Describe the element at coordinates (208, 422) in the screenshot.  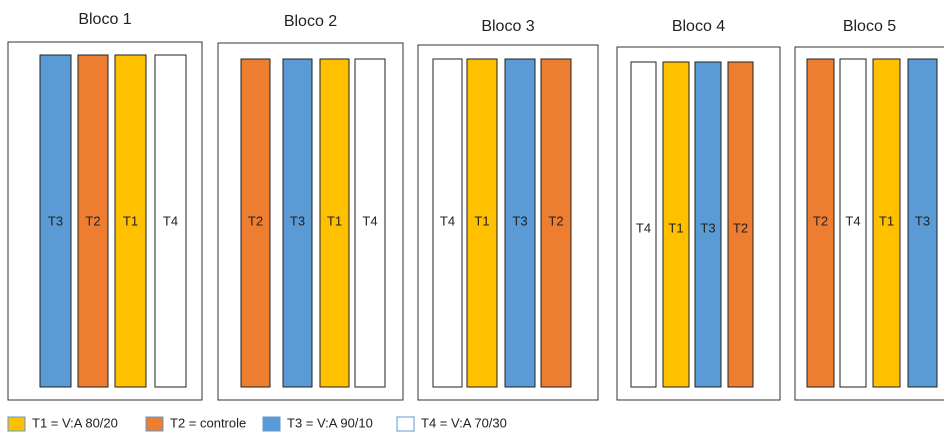
I see `legend-text: T2 = controle` at that location.